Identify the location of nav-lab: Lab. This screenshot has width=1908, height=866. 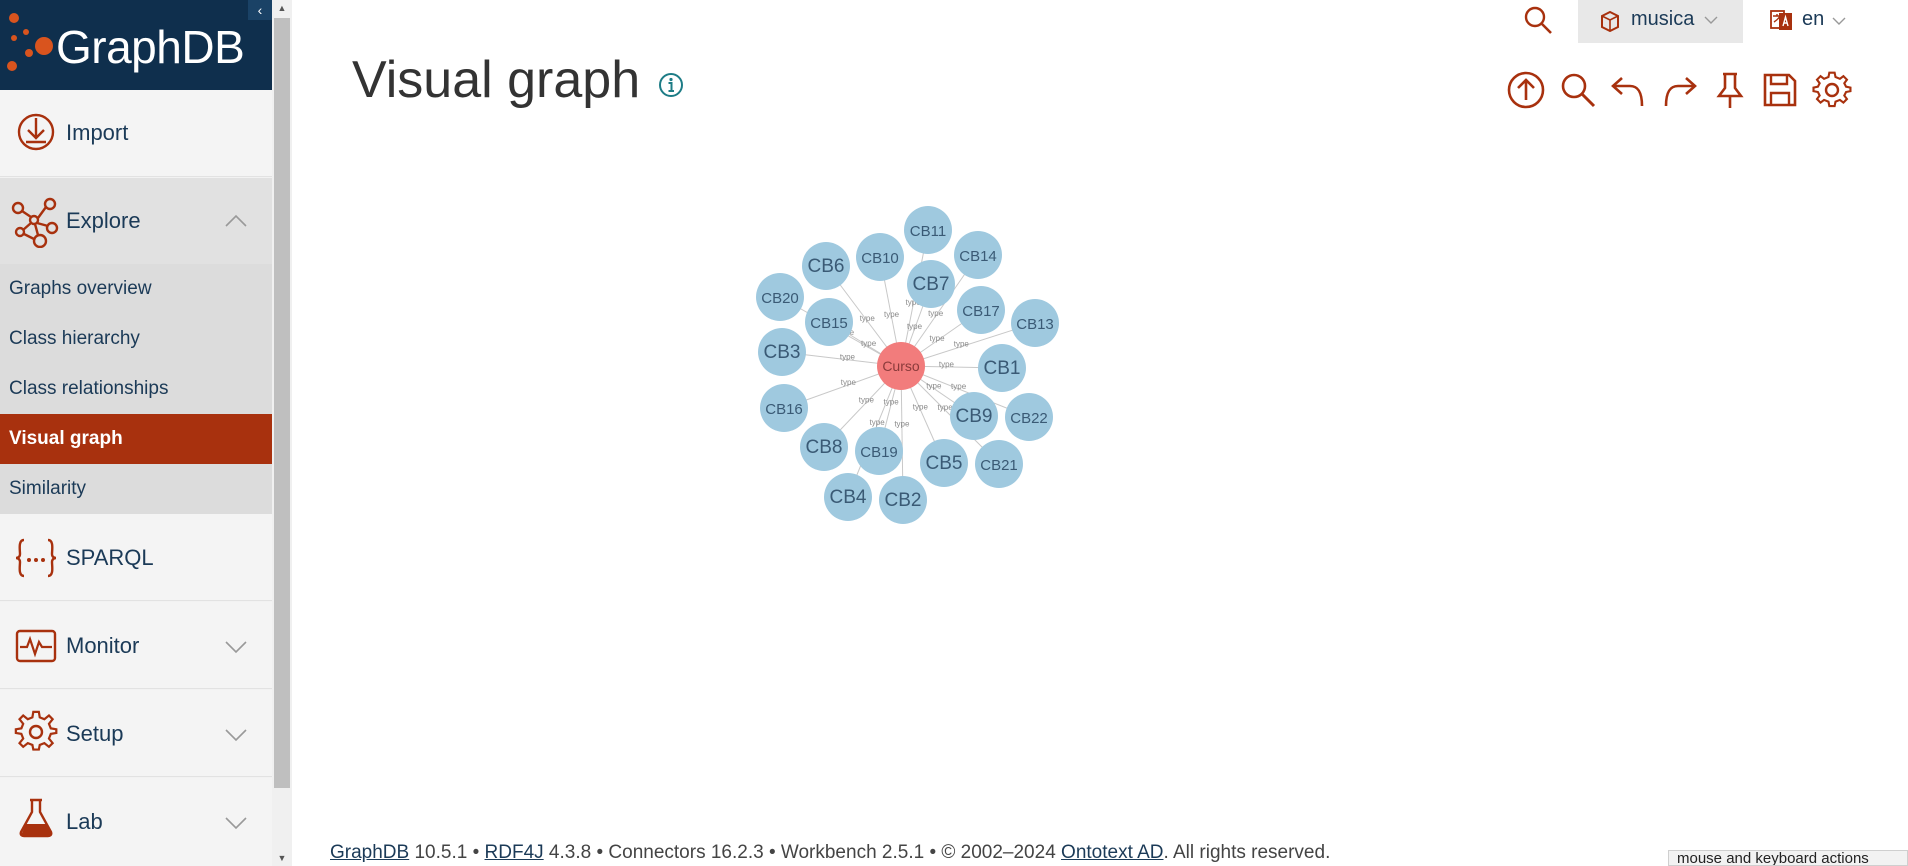
(136, 822).